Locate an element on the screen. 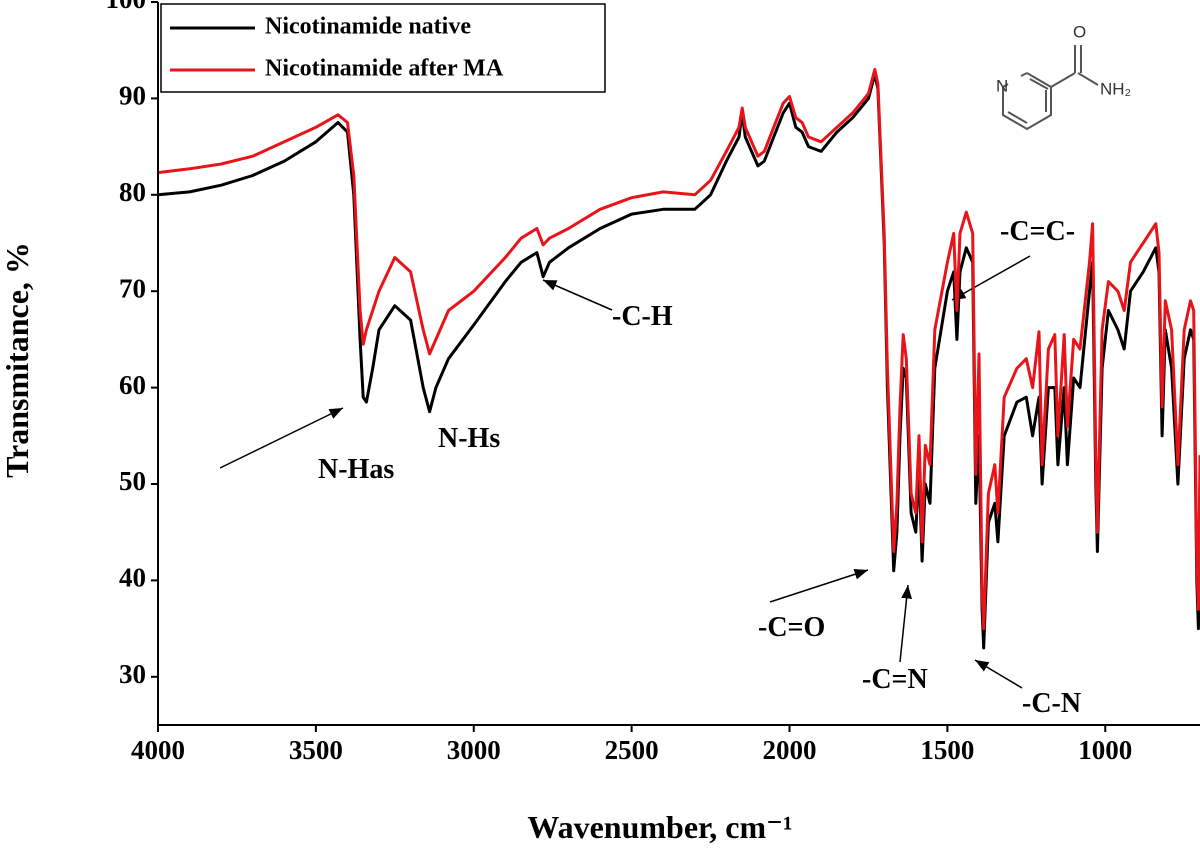 This screenshot has width=1200, height=853. molecule is located at coordinates (1050, 88).